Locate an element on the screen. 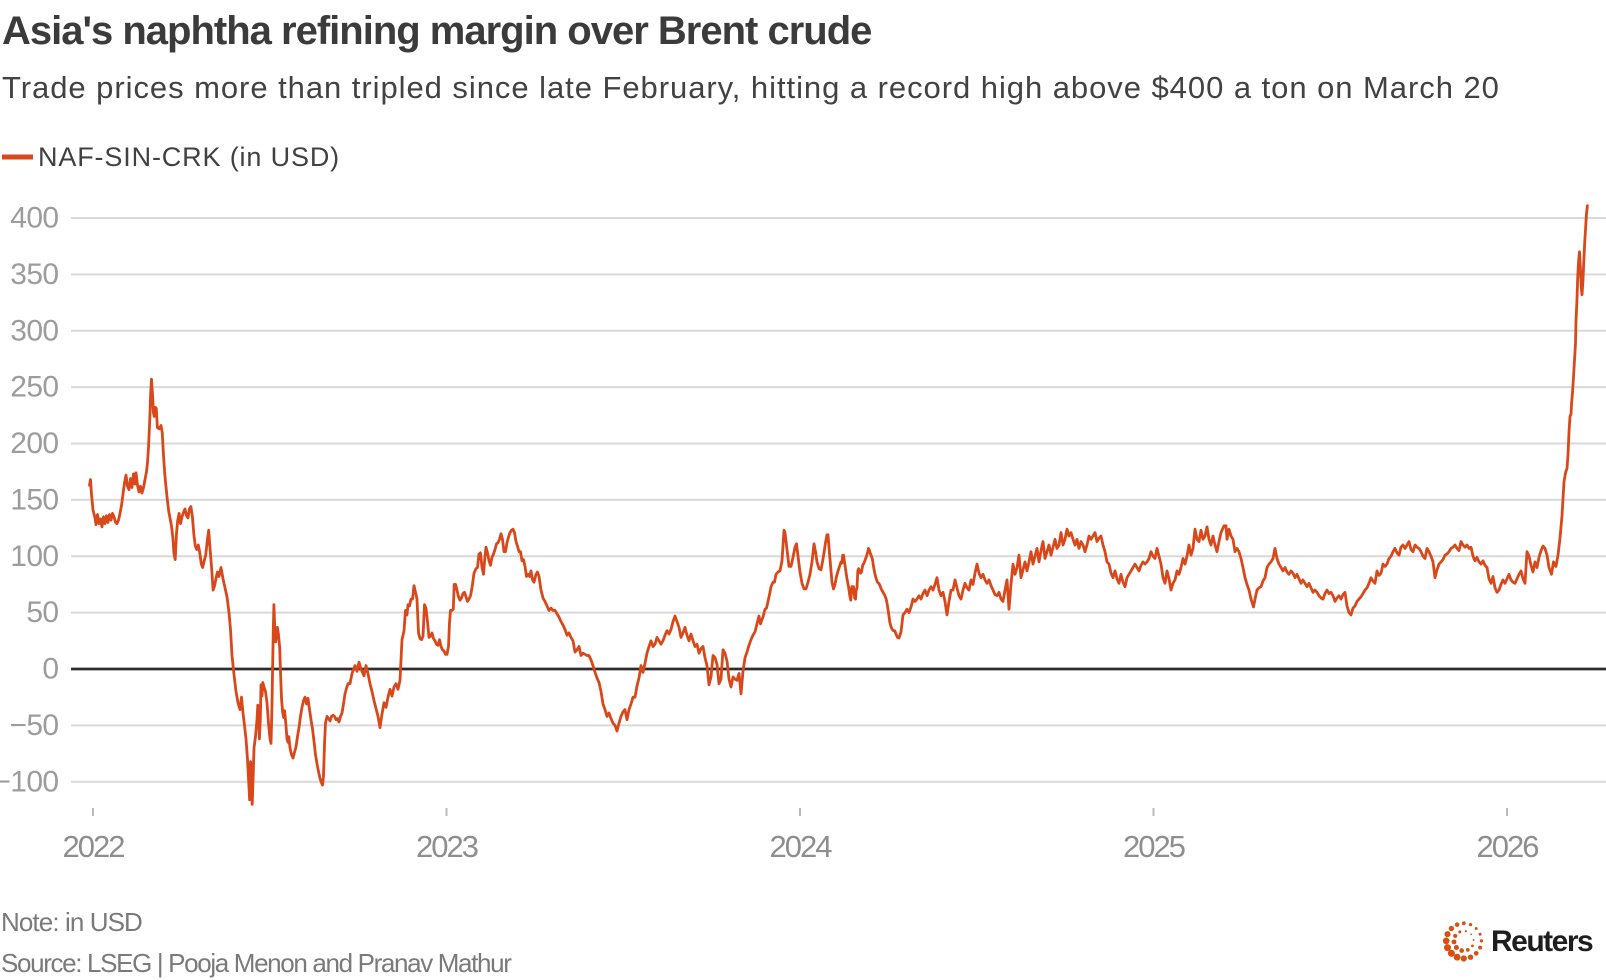 Image resolution: width=1606 pixels, height=980 pixels. svg-text: 0 is located at coordinates (50, 669).